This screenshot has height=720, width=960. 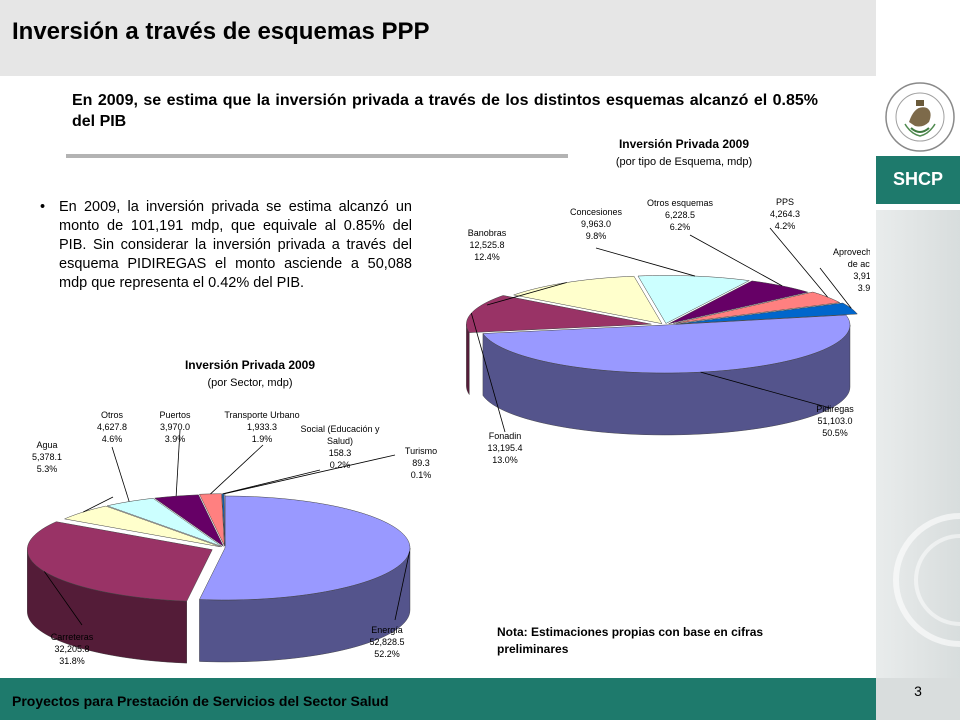 I want to click on slice-concesiones-leader-line, so click(x=645, y=262).